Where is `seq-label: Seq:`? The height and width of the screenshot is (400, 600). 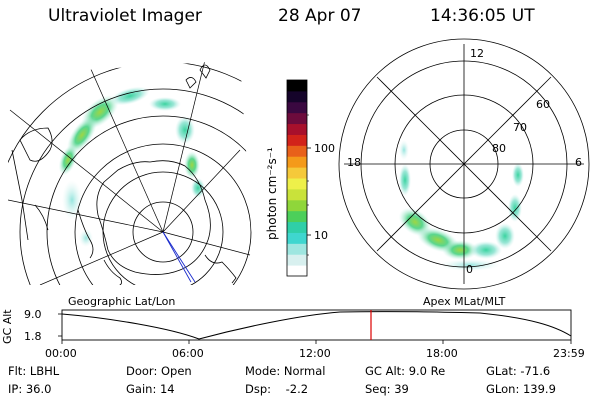
seq-label: Seq: is located at coordinates (378, 389).